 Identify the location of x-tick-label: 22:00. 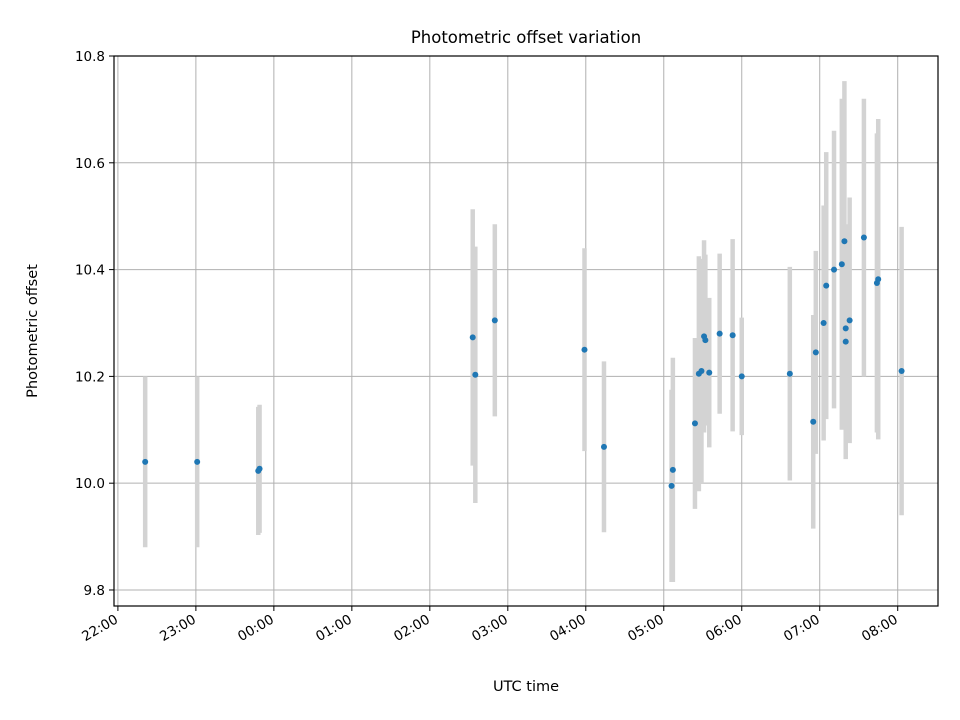
(100, 628).